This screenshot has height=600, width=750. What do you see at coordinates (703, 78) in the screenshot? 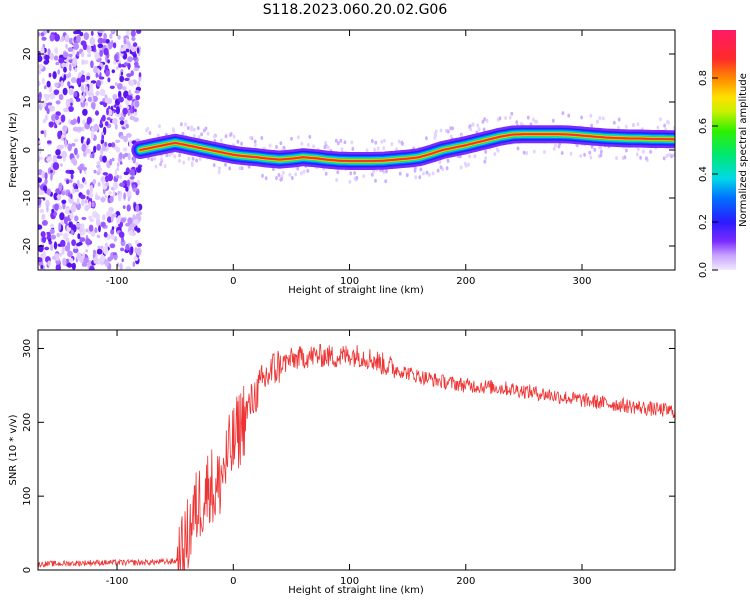
I see `colorbar-tick-label: 0.8` at bounding box center [703, 78].